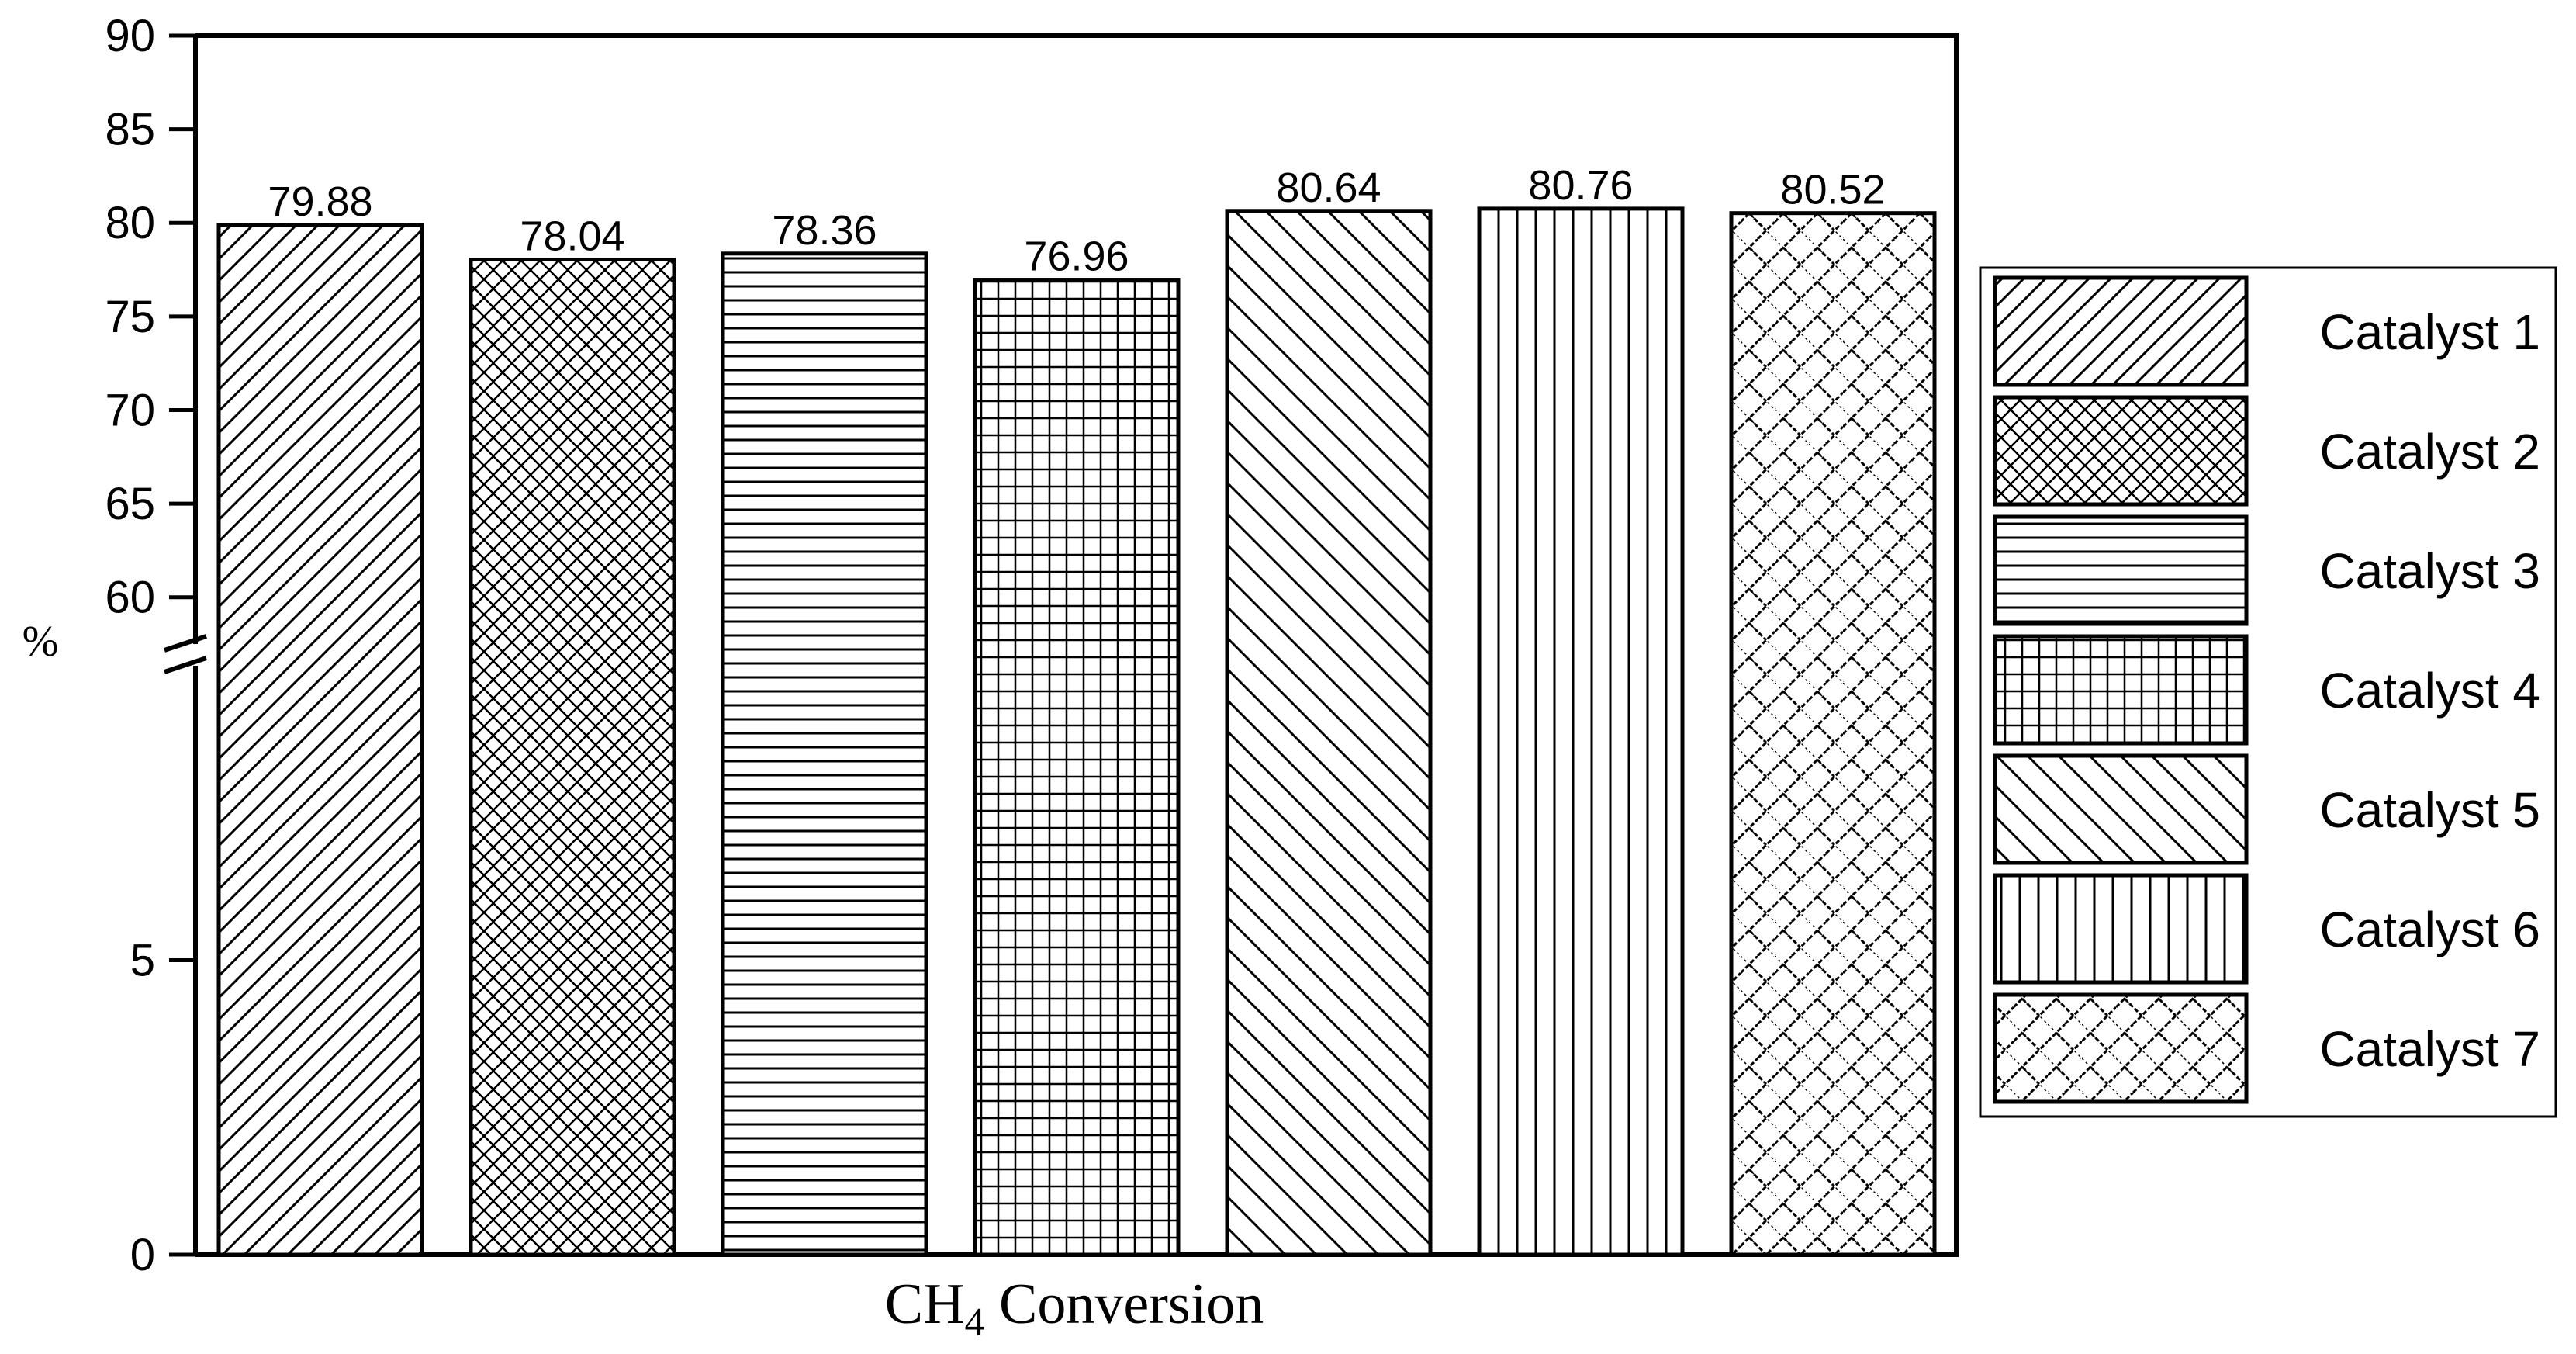  What do you see at coordinates (142, 1255) in the screenshot?
I see `y-tick-label: 0` at bounding box center [142, 1255].